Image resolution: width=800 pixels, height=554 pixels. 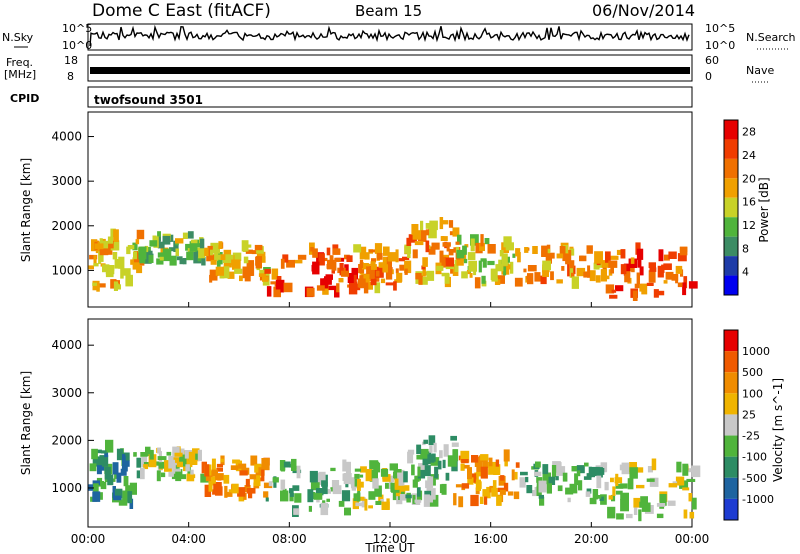 I want to click on y-tick-label: 4000, so click(x=66, y=137).